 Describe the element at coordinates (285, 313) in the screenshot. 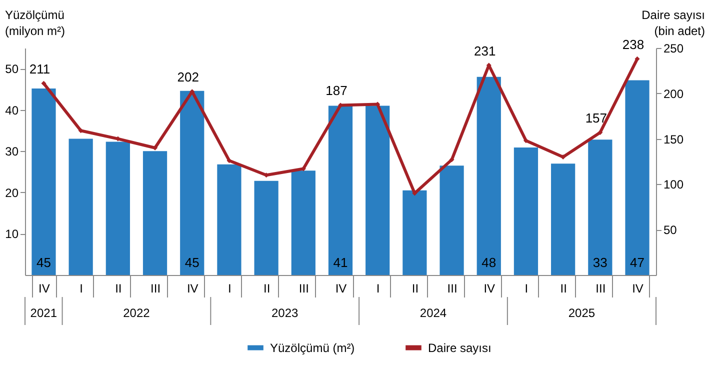

I see `text: 2023` at that location.